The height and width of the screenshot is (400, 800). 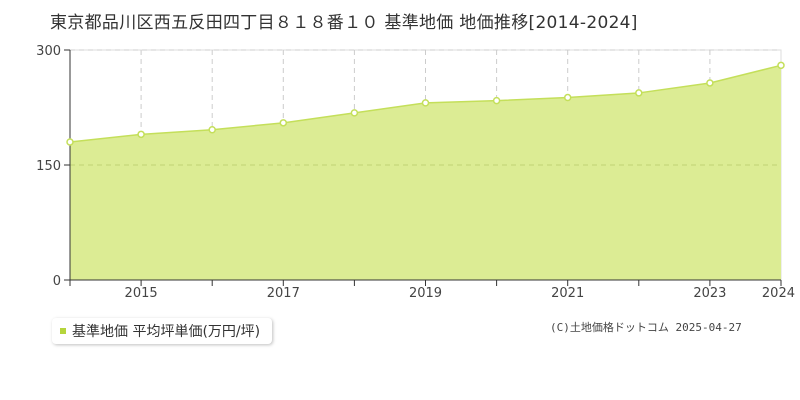 What do you see at coordinates (63, 331) in the screenshot?
I see `legend-swatch-icon` at bounding box center [63, 331].